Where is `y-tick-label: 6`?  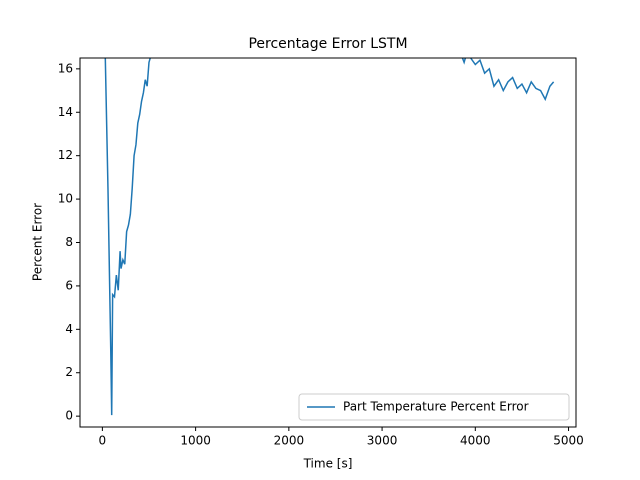 y-tick-label: 6 is located at coordinates (69, 285).